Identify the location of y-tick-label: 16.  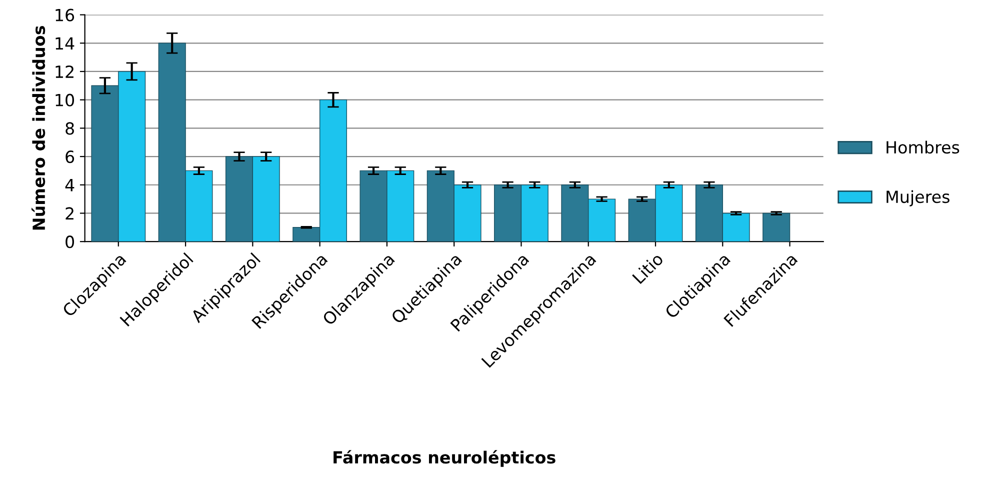
(65, 15).